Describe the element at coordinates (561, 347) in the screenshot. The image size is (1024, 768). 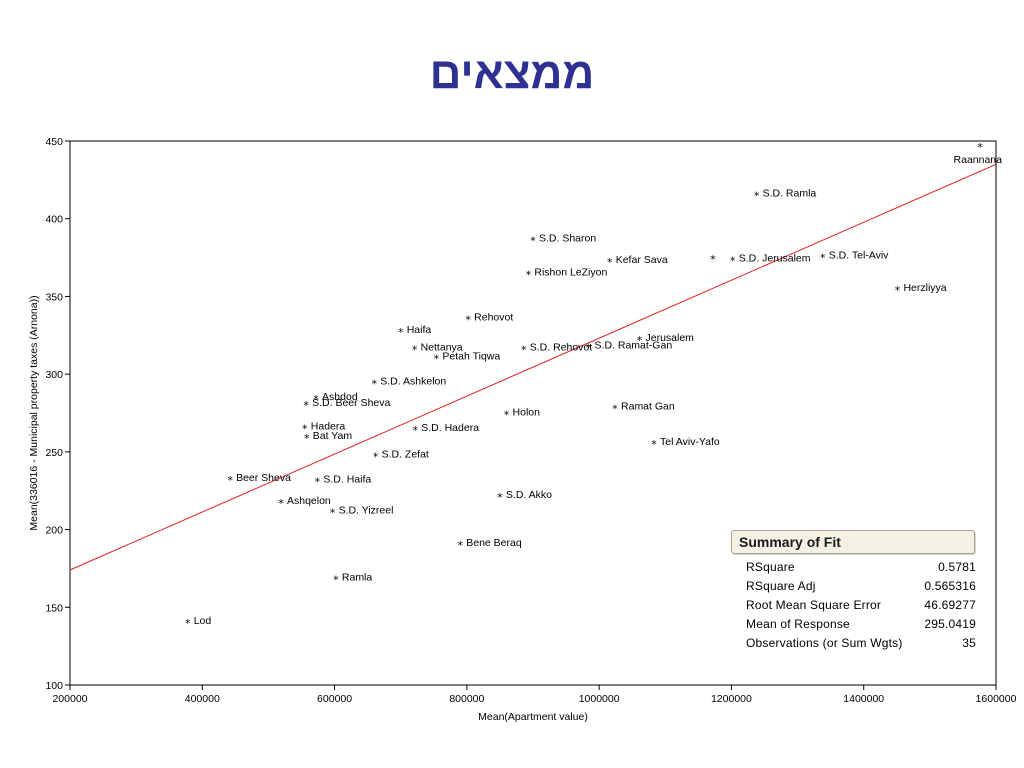
I see `data-point-label: S.D. Rehovot` at that location.